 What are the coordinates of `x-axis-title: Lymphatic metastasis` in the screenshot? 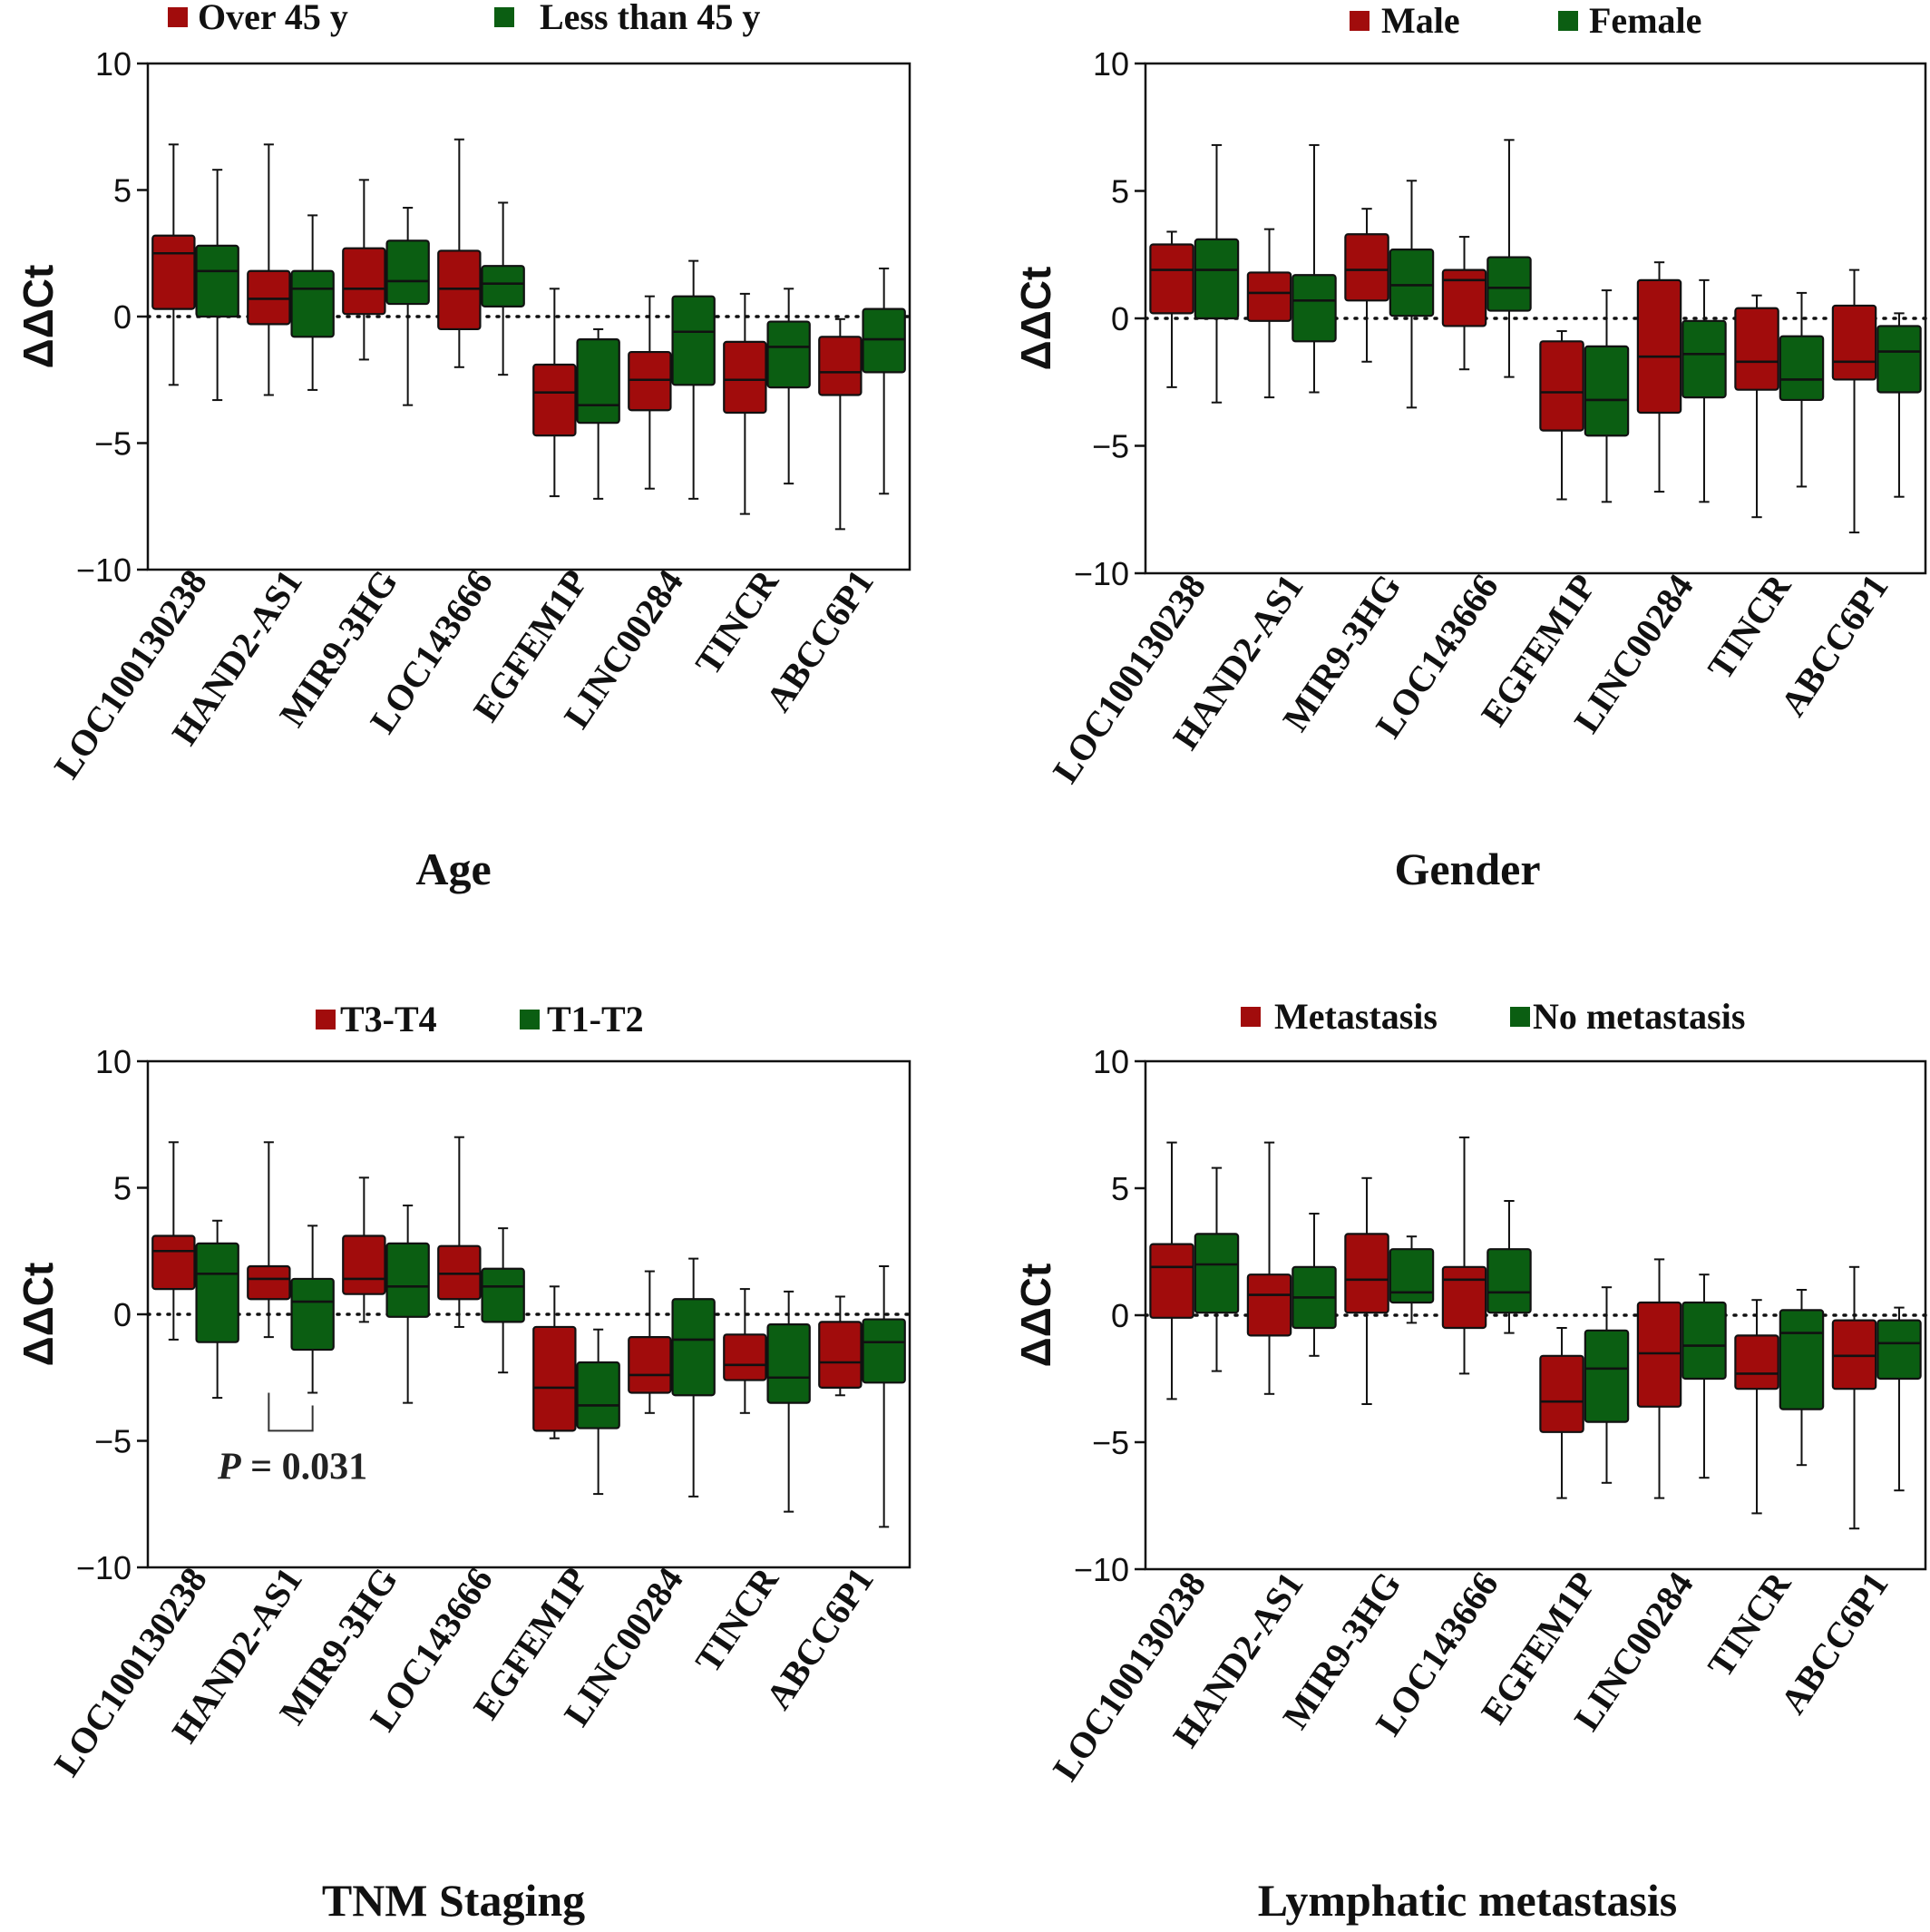 It's located at (1468, 1900).